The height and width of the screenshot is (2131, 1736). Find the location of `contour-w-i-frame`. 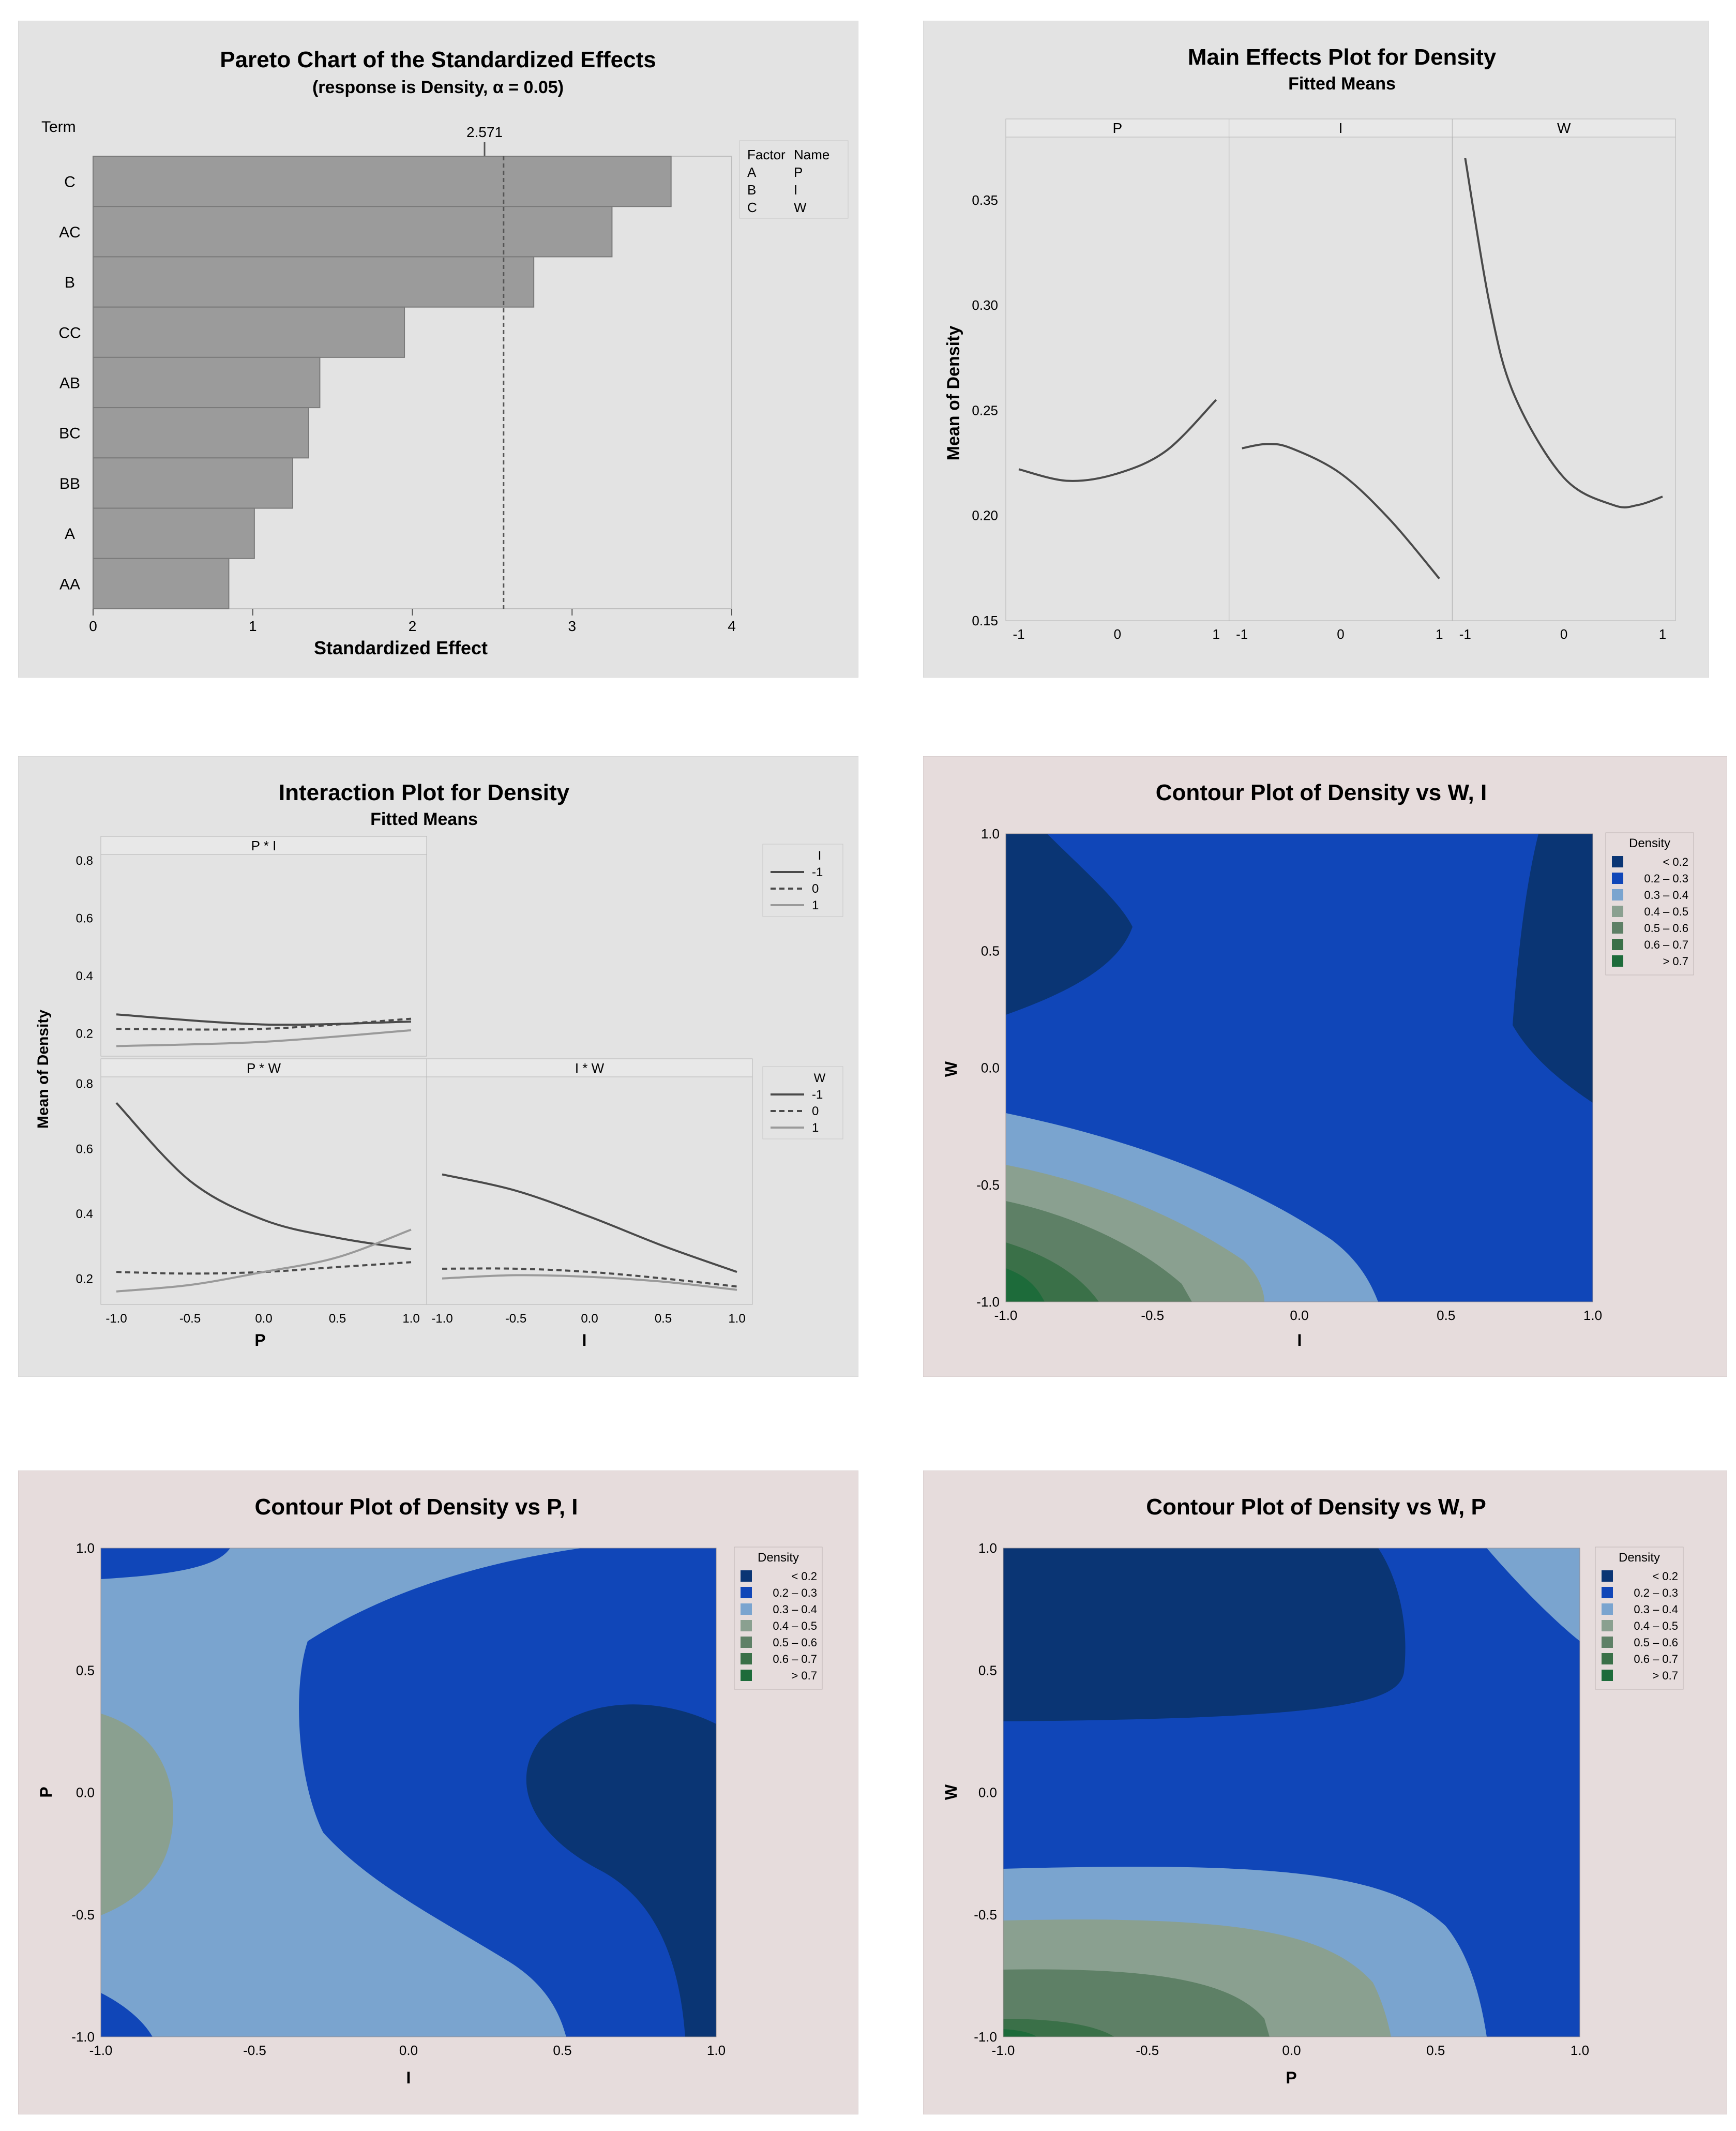

contour-w-i-frame is located at coordinates (1299, 1067).